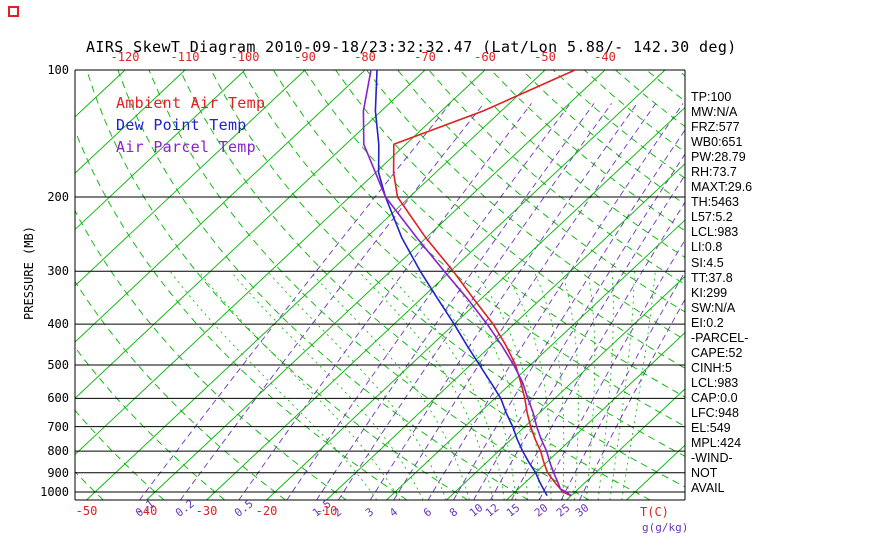 The height and width of the screenshot is (560, 870). Describe the element at coordinates (58, 426) in the screenshot. I see `pressure-tick: 700` at that location.